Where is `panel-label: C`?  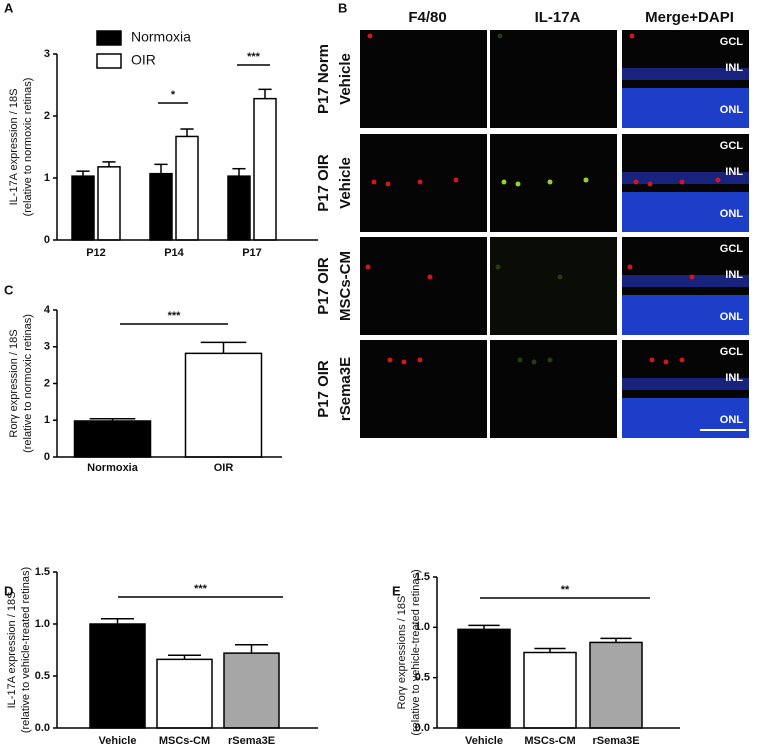
panel-label: C is located at coordinates (9, 289).